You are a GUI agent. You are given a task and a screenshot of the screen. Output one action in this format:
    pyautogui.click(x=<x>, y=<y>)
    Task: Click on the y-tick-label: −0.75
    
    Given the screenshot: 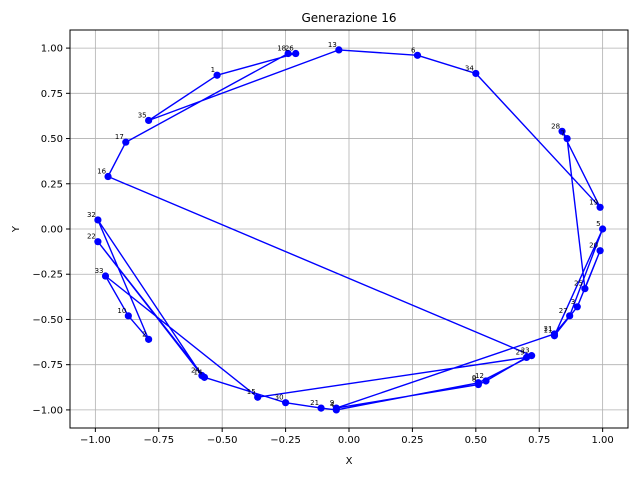 What is the action you would take?
    pyautogui.click(x=47, y=365)
    